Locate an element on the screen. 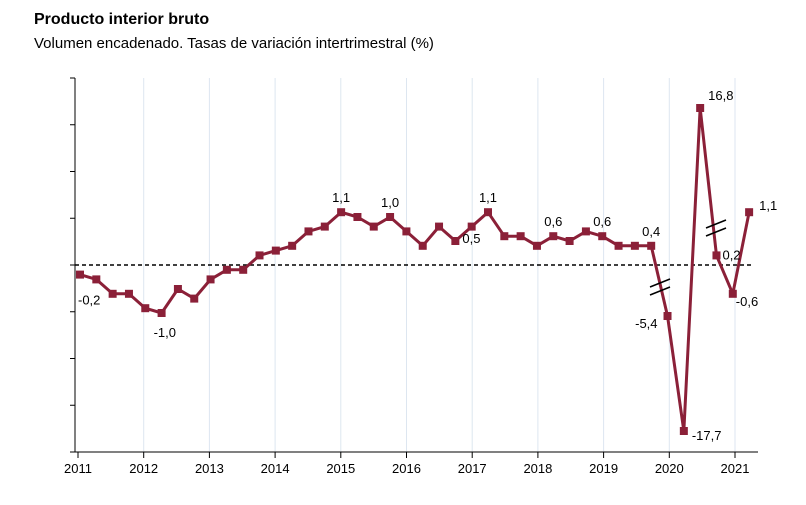  x-tick-label: 2014 is located at coordinates (275, 468).